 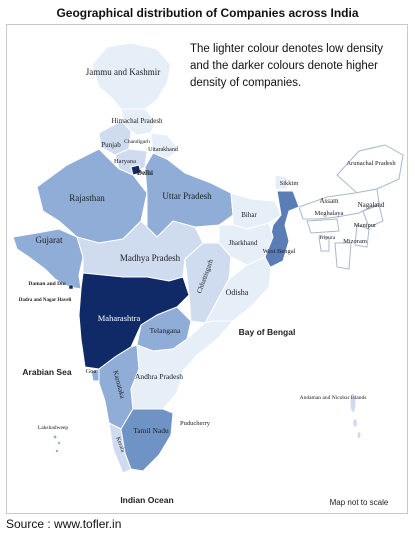 I want to click on label-rajasthan: Rajasthan, so click(x=87, y=198).